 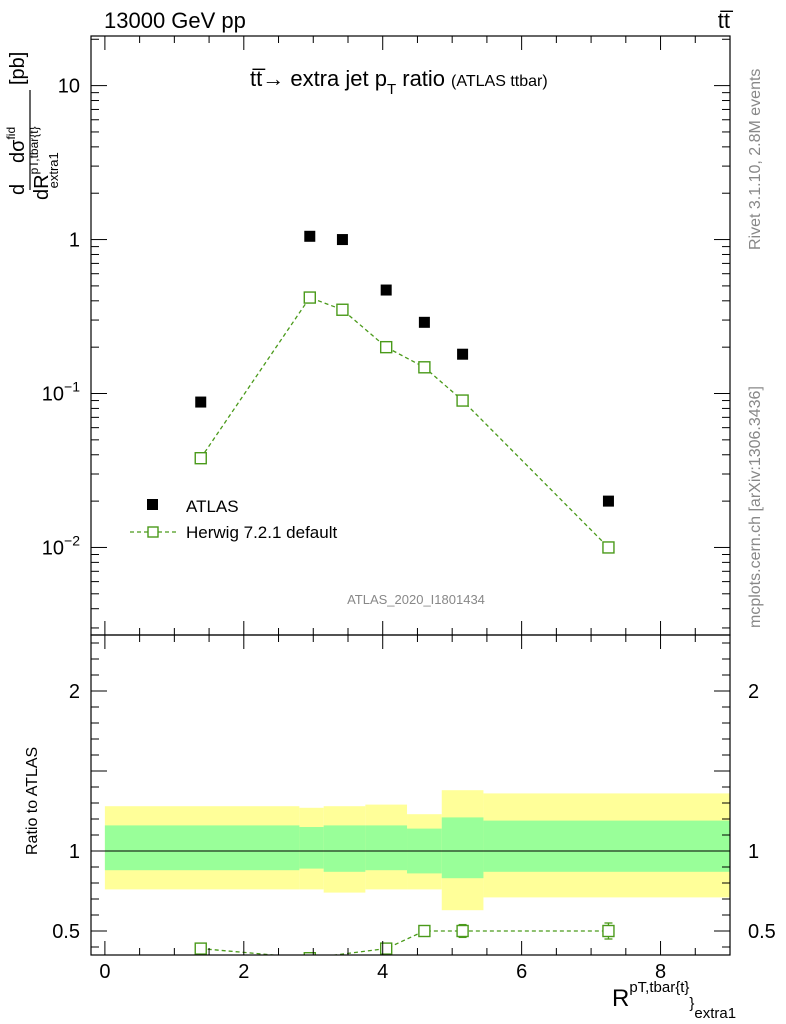 I want to click on ratio-herwig-polyline, so click(x=404, y=942).